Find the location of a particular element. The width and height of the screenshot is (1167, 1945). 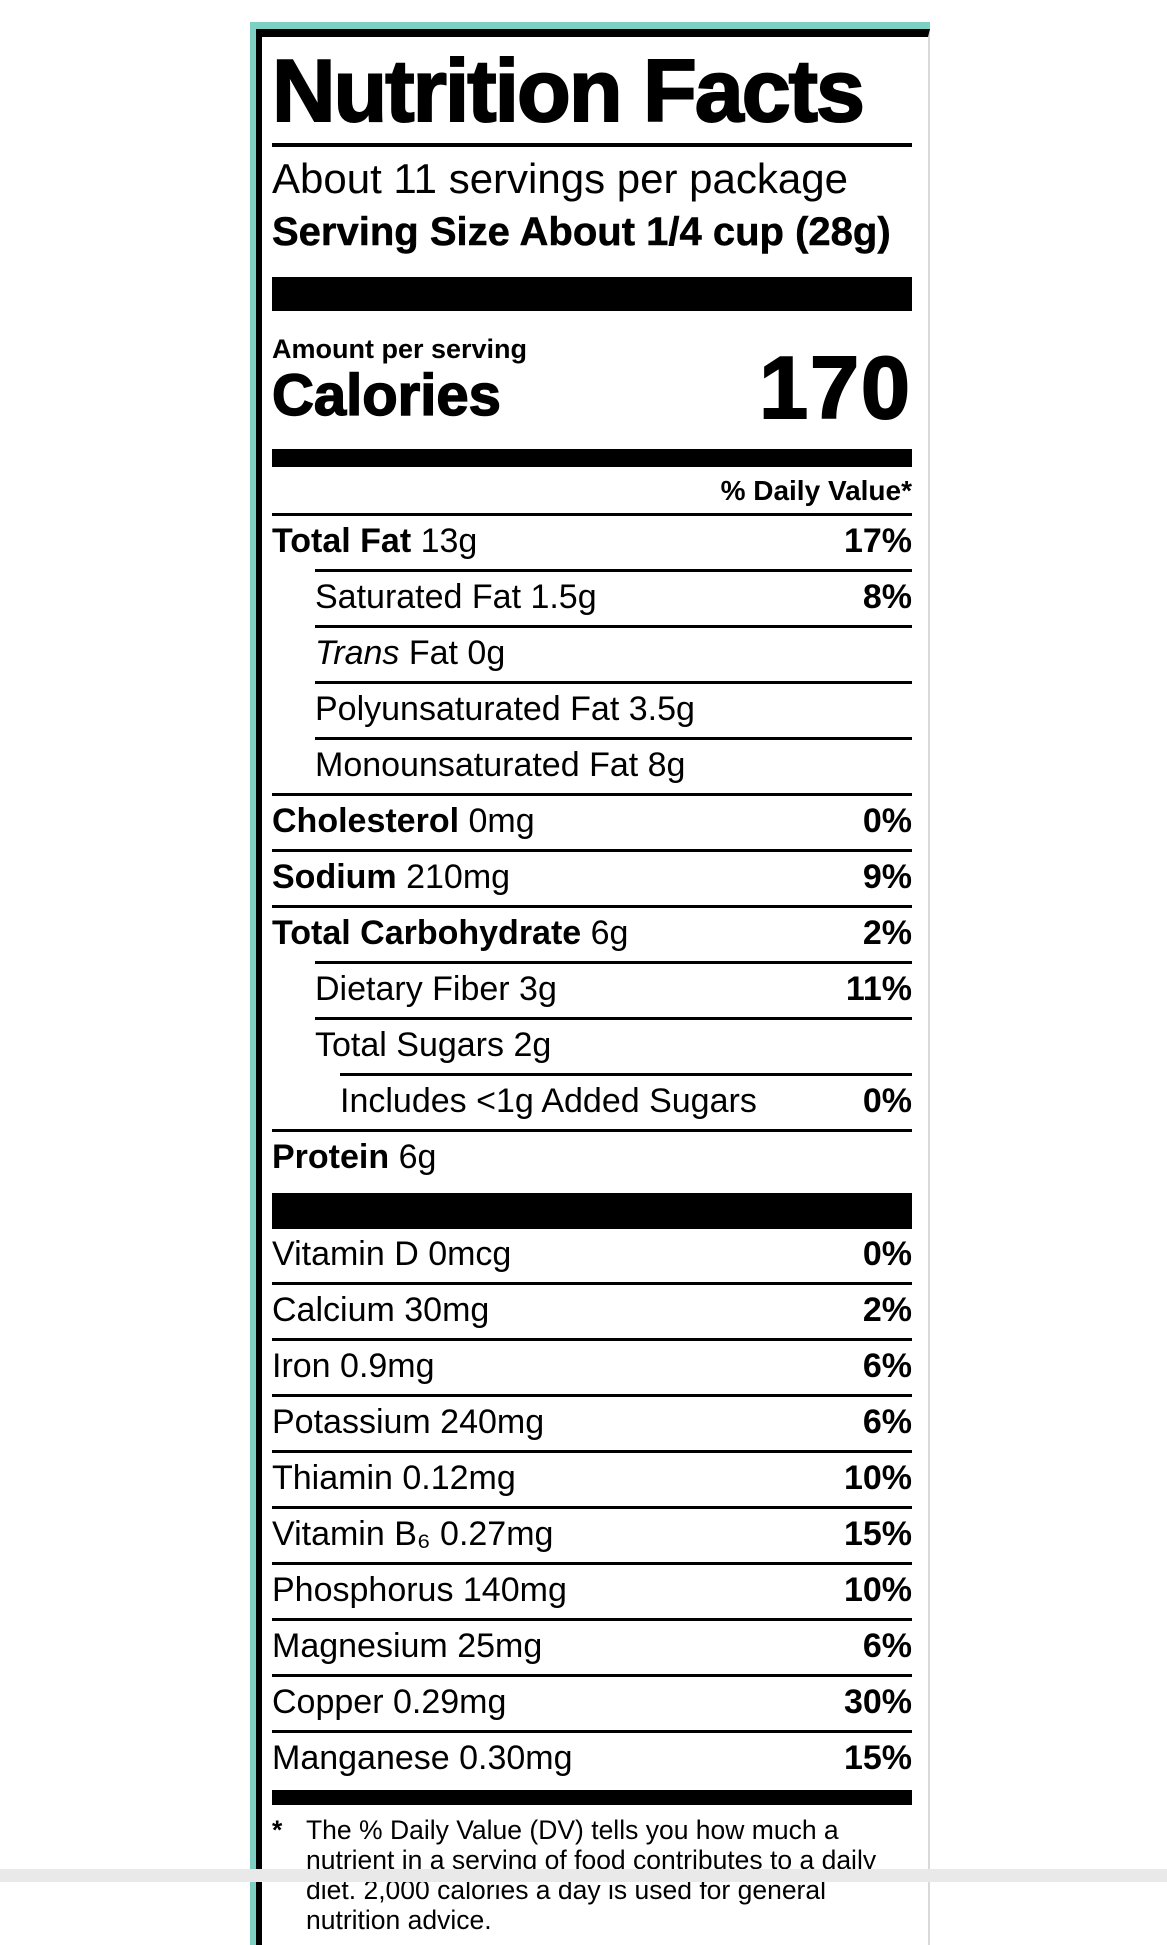

nutrient-name-bold: Total Carbohydrate is located at coordinates (427, 933).